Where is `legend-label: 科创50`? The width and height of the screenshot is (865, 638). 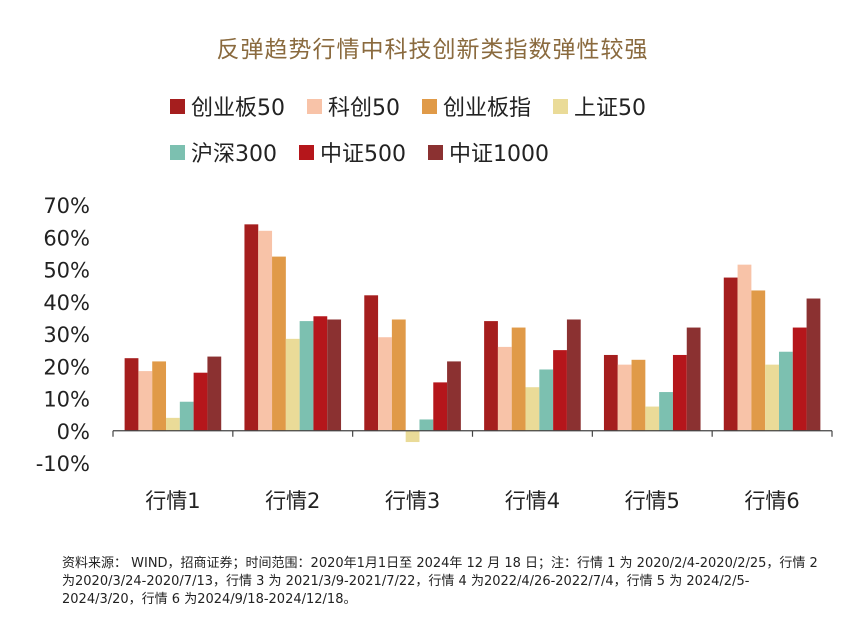 legend-label: 科创50 is located at coordinates (364, 108).